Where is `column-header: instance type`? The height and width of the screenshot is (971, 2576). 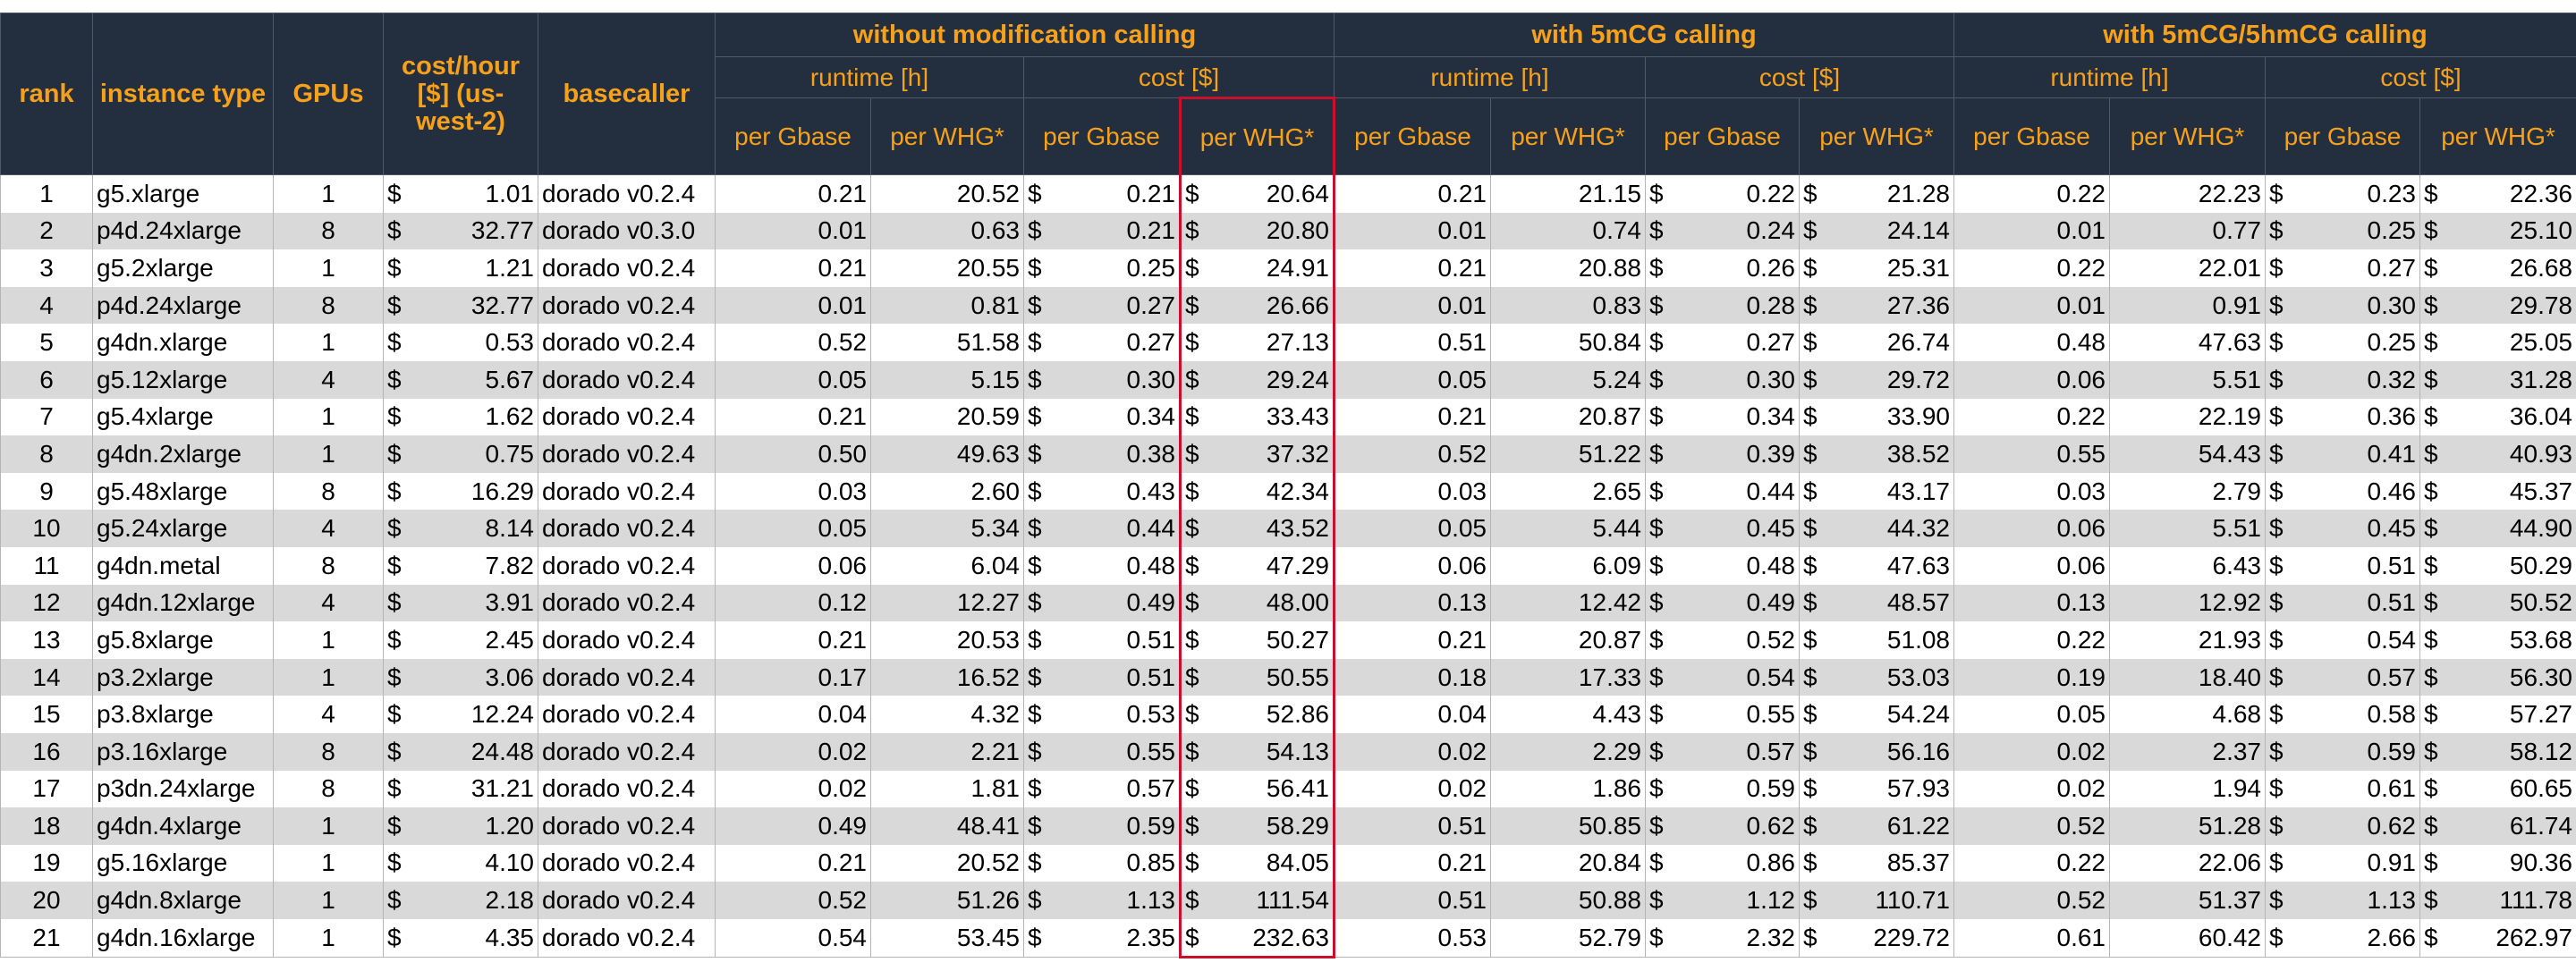
column-header: instance type is located at coordinates (183, 94).